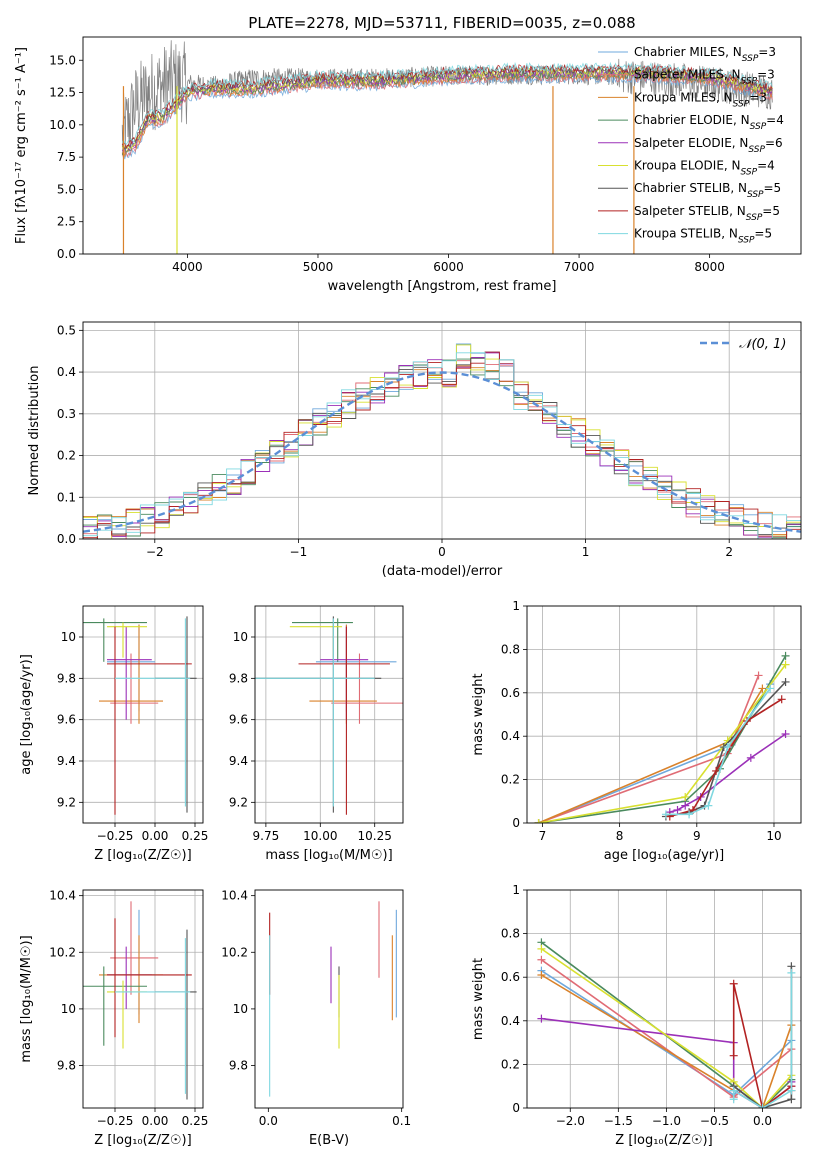 The height and width of the screenshot is (1170, 819). I want to click on y-tick-label: 0.1, so click(66, 497).